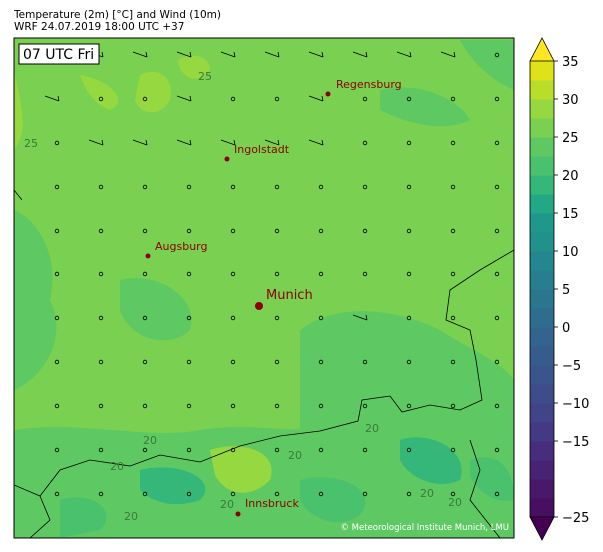  I want to click on colorbar-tick-label: −5, so click(571, 366).